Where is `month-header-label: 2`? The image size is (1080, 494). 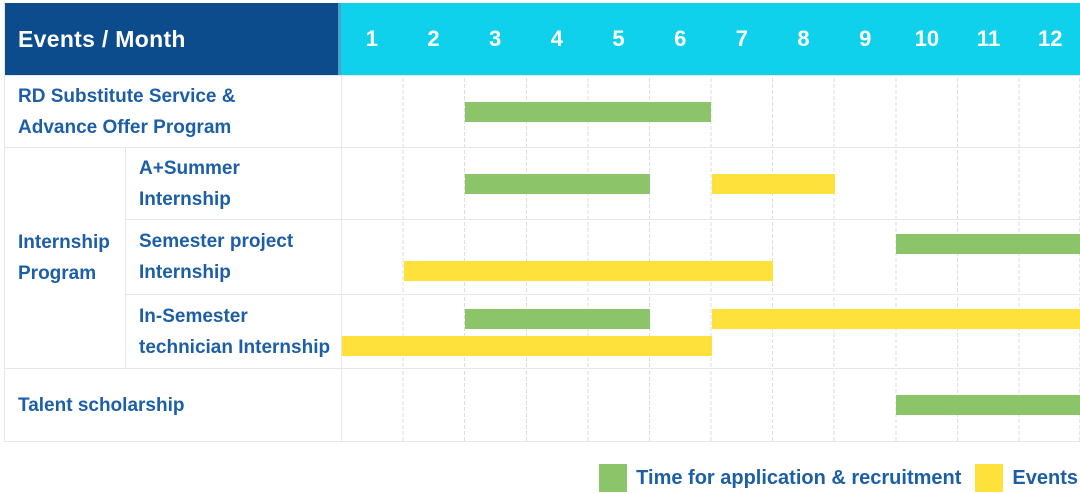 month-header-label: 2 is located at coordinates (433, 38).